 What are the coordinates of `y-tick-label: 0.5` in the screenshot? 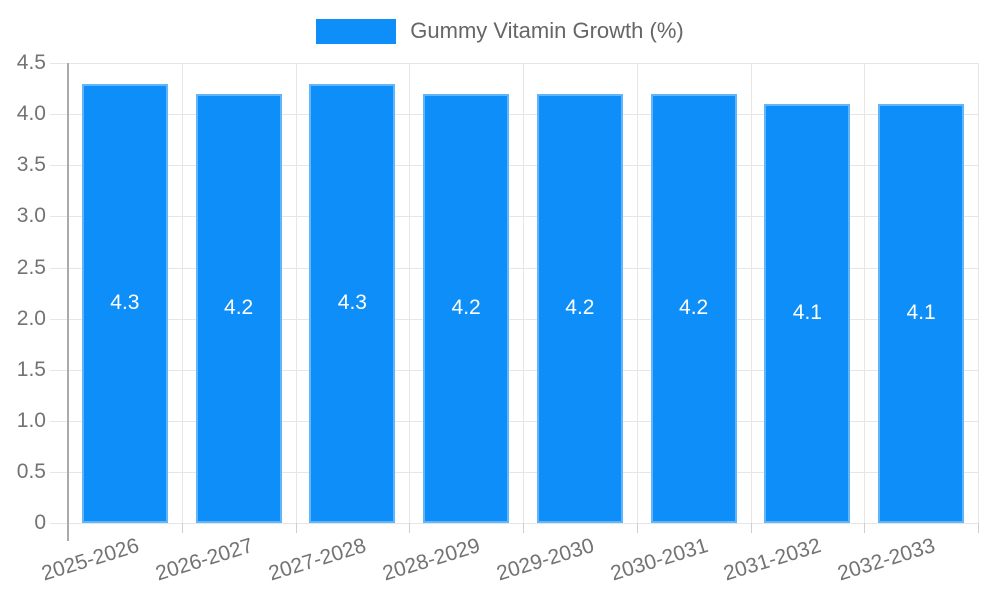 It's located at (31, 471).